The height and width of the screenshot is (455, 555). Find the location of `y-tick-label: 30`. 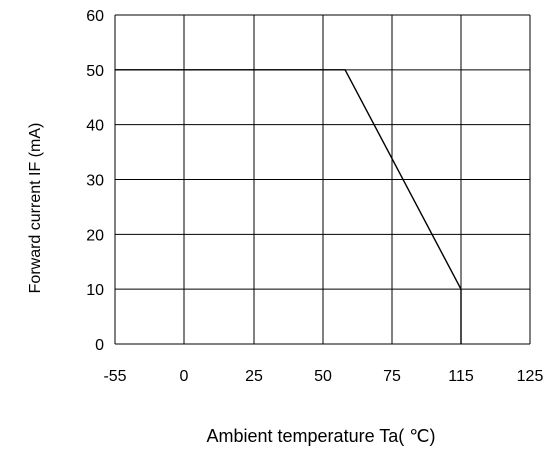

y-tick-label: 30 is located at coordinates (95, 181).